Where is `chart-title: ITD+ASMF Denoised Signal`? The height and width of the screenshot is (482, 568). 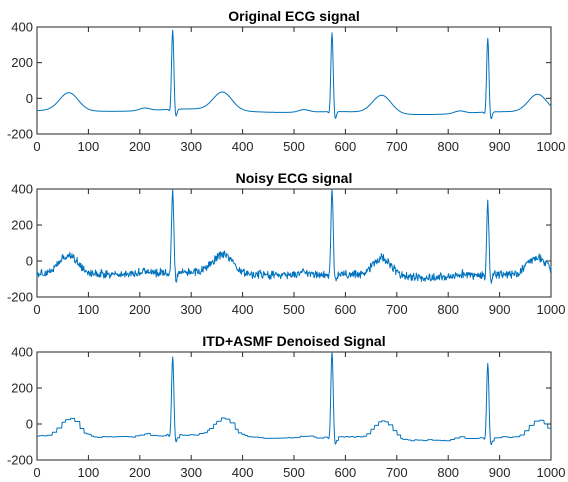 chart-title: ITD+ASMF Denoised Signal is located at coordinates (293, 341).